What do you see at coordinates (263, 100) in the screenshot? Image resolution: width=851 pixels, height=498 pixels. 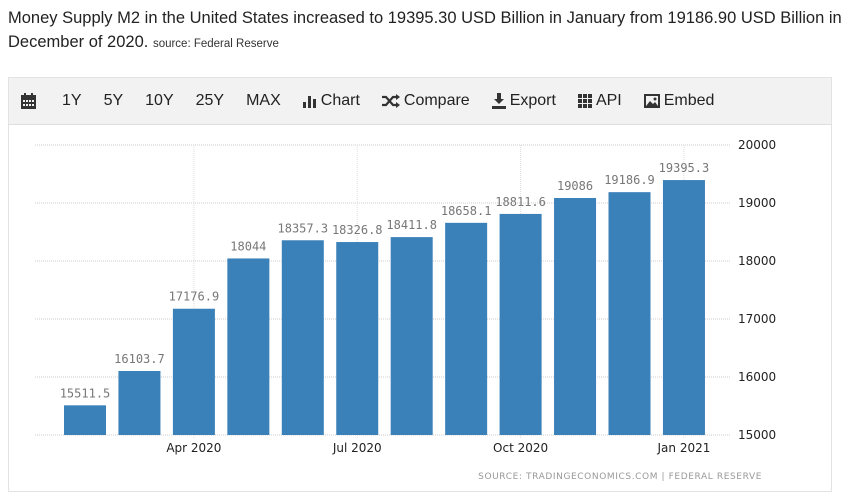 I see `range-max-button: MAX` at bounding box center [263, 100].